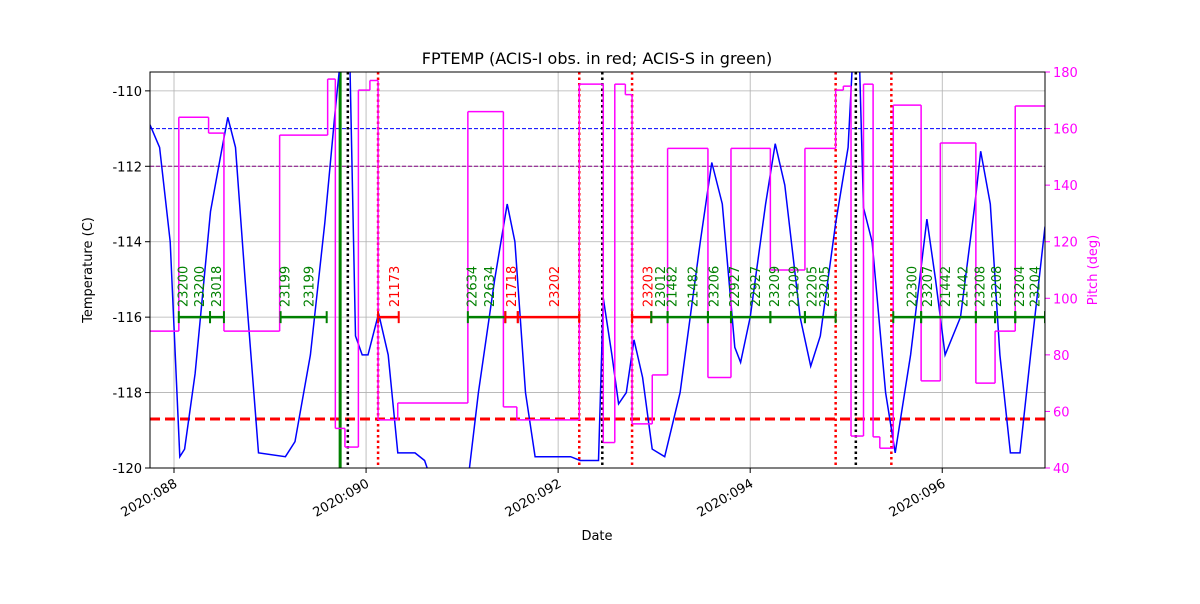 The height and width of the screenshot is (604, 1200). I want to click on obsid-label: 23012, so click(661, 286).